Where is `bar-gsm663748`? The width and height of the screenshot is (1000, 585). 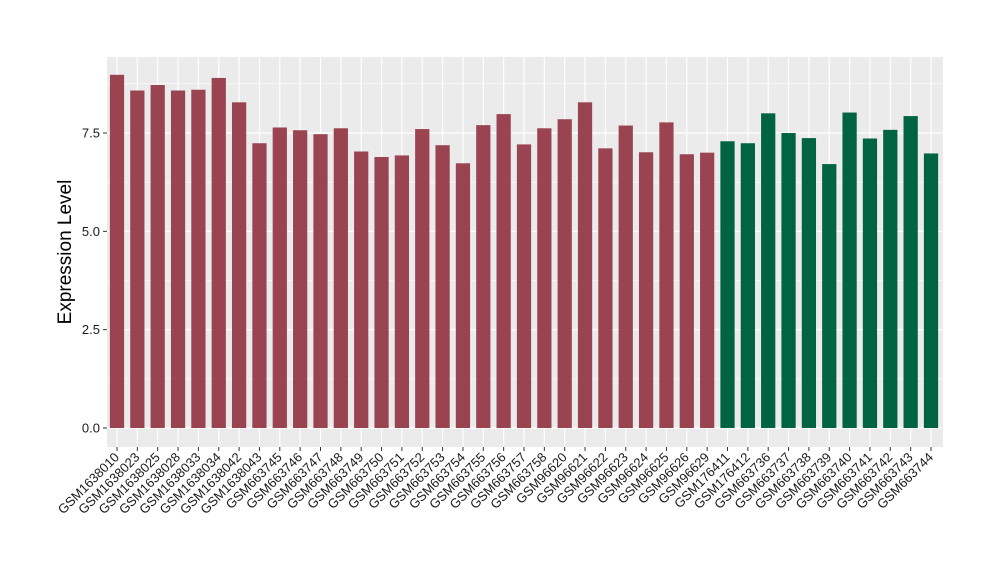 bar-gsm663748 is located at coordinates (340, 278).